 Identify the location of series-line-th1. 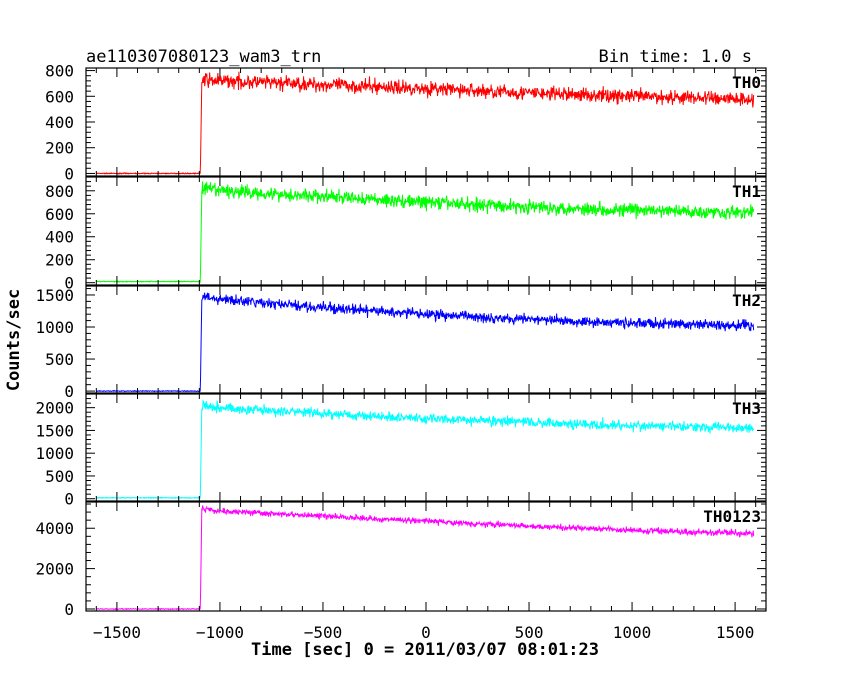
(425, 232).